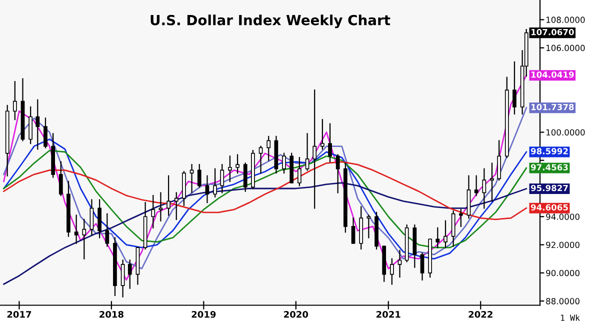 The width and height of the screenshot is (600, 330). What do you see at coordinates (563, 217) in the screenshot?
I see `y-tick-label: 94.0000` at bounding box center [563, 217].